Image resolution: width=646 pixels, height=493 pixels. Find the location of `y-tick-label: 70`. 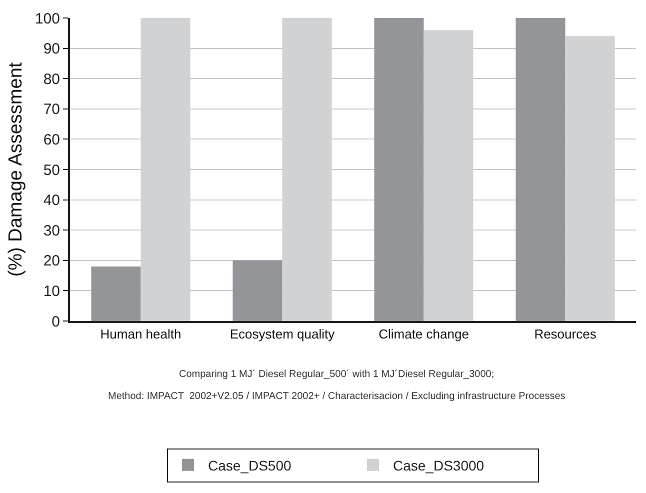

y-tick-label: 70 is located at coordinates (51, 109).